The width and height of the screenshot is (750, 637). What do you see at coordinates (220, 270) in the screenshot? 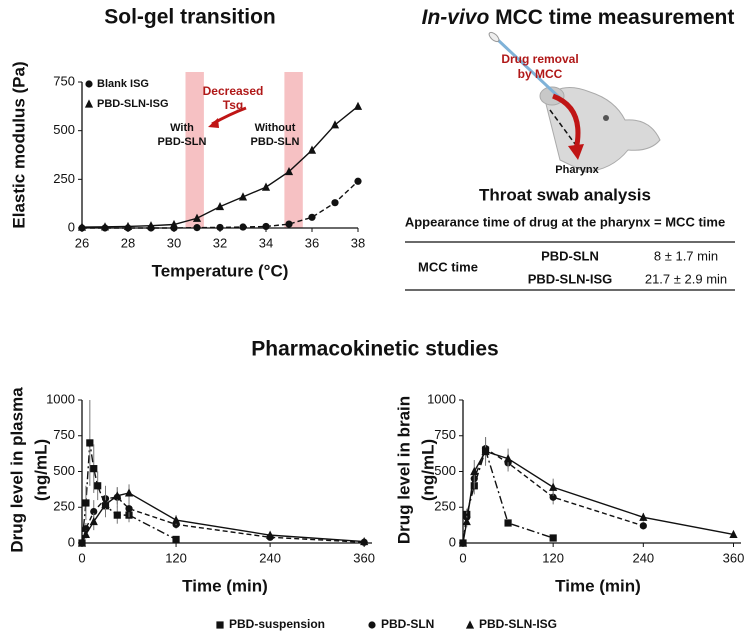
I see `x-axis-label: Temperature (°C)` at bounding box center [220, 270].